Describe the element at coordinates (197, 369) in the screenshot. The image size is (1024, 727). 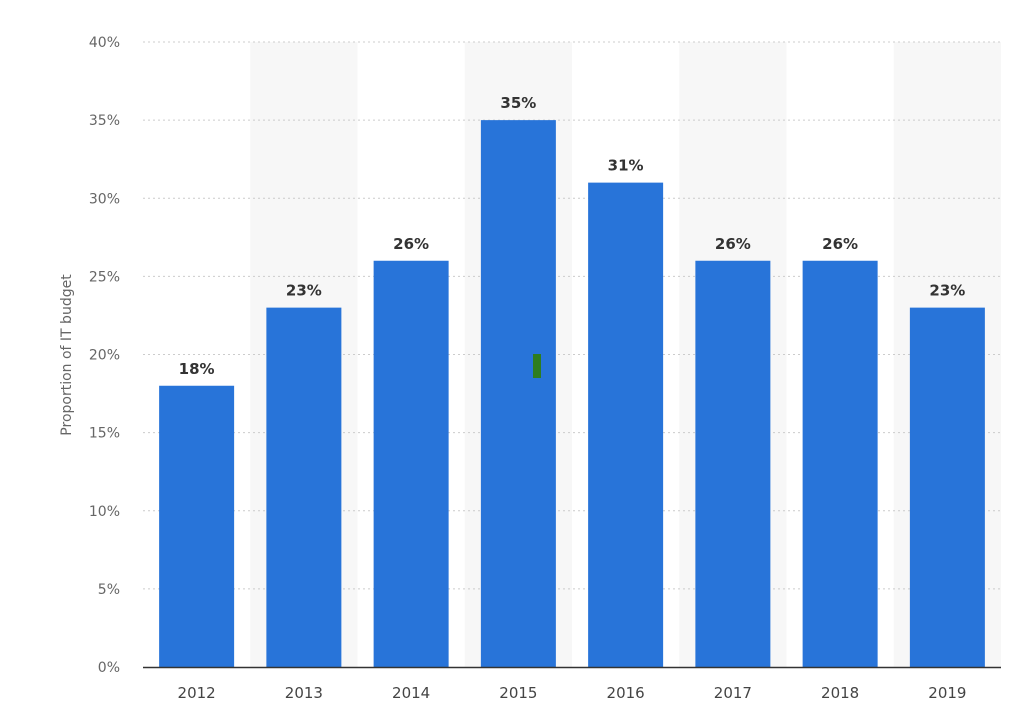
I see `data-label: 18%` at that location.